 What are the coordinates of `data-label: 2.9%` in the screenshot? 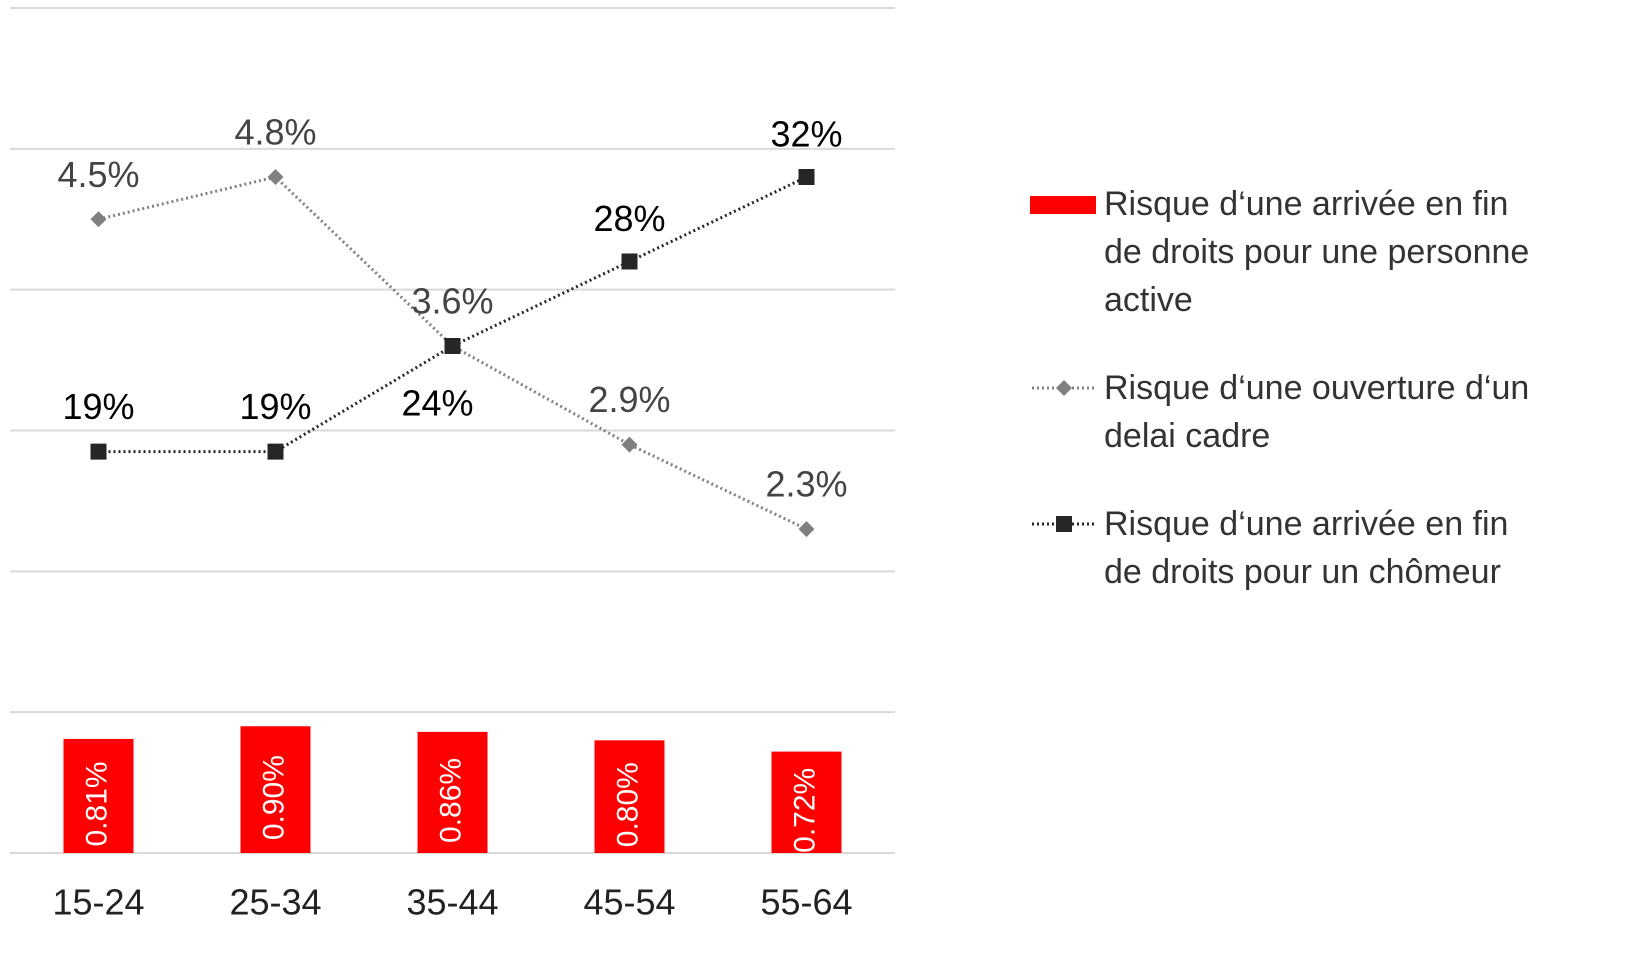 It's located at (629, 399).